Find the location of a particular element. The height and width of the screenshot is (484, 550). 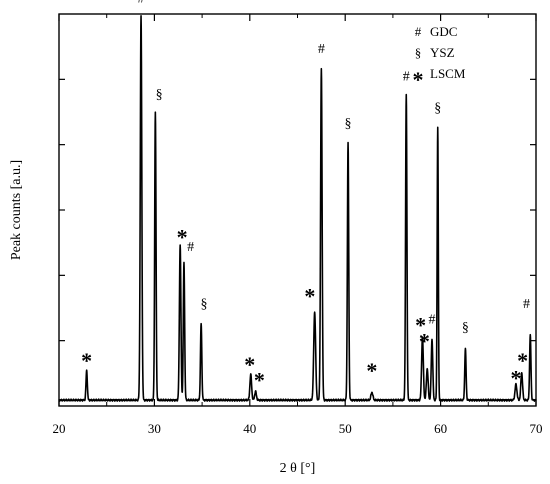

x-tick-label: 70 is located at coordinates (536, 428).